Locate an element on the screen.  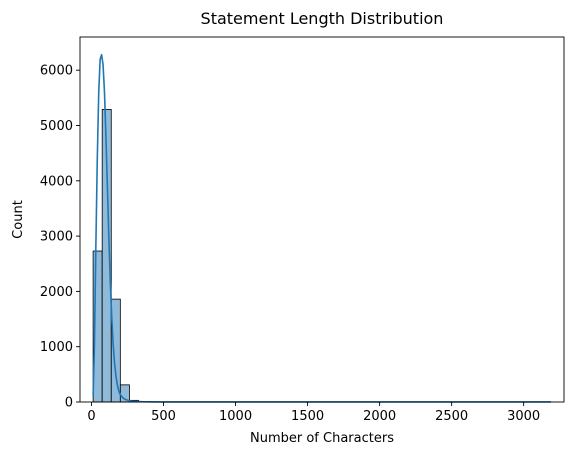
x-tick-label: 1500 is located at coordinates (307, 416).